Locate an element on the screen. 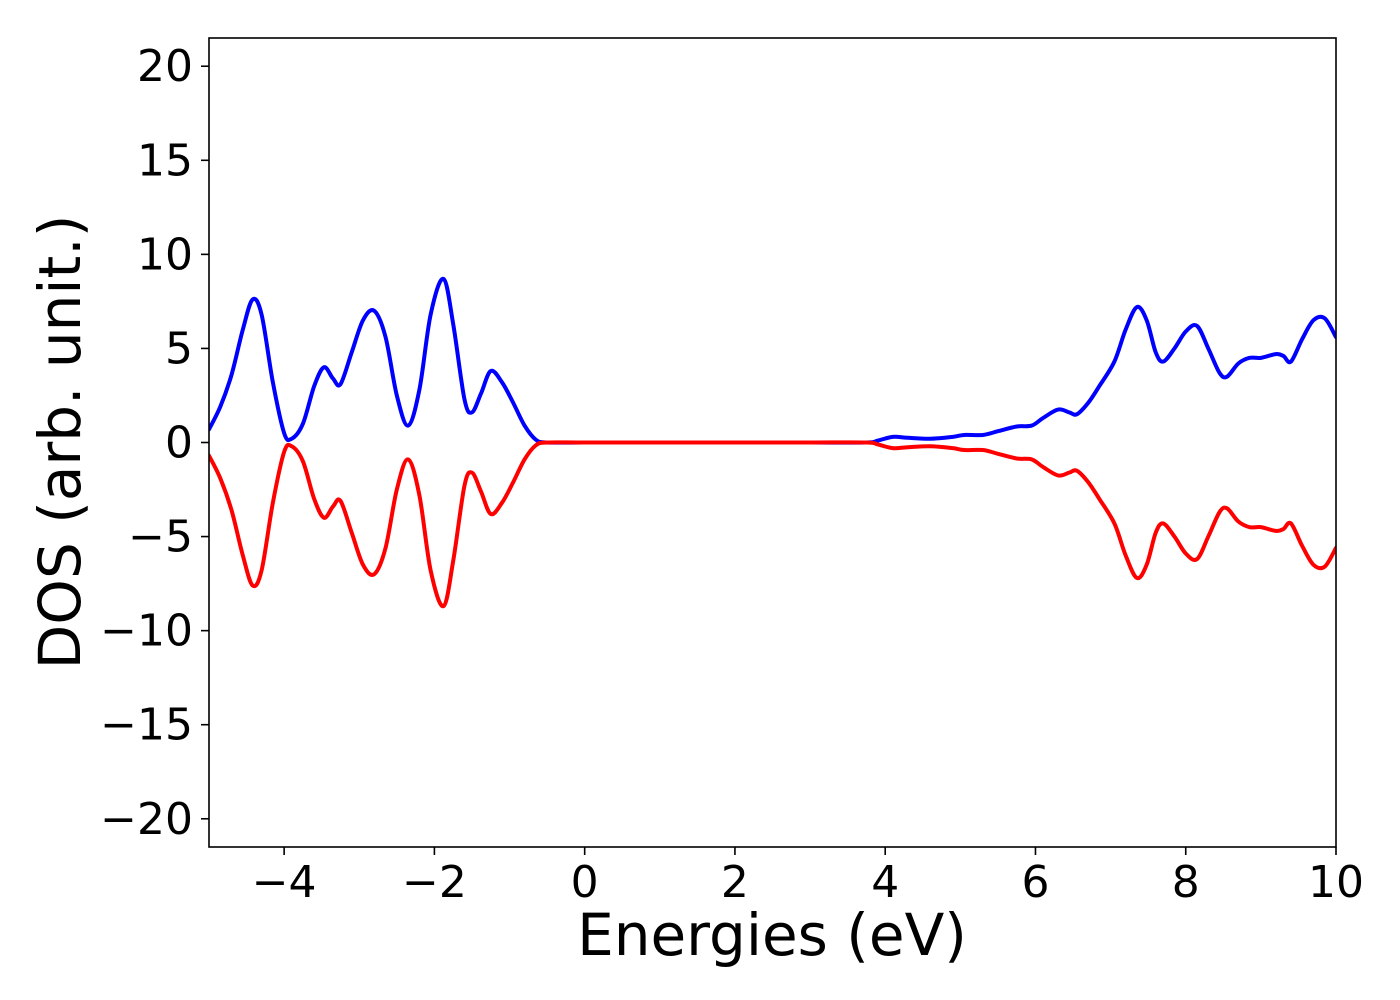  y-tick-label: −20 is located at coordinates (146, 819).